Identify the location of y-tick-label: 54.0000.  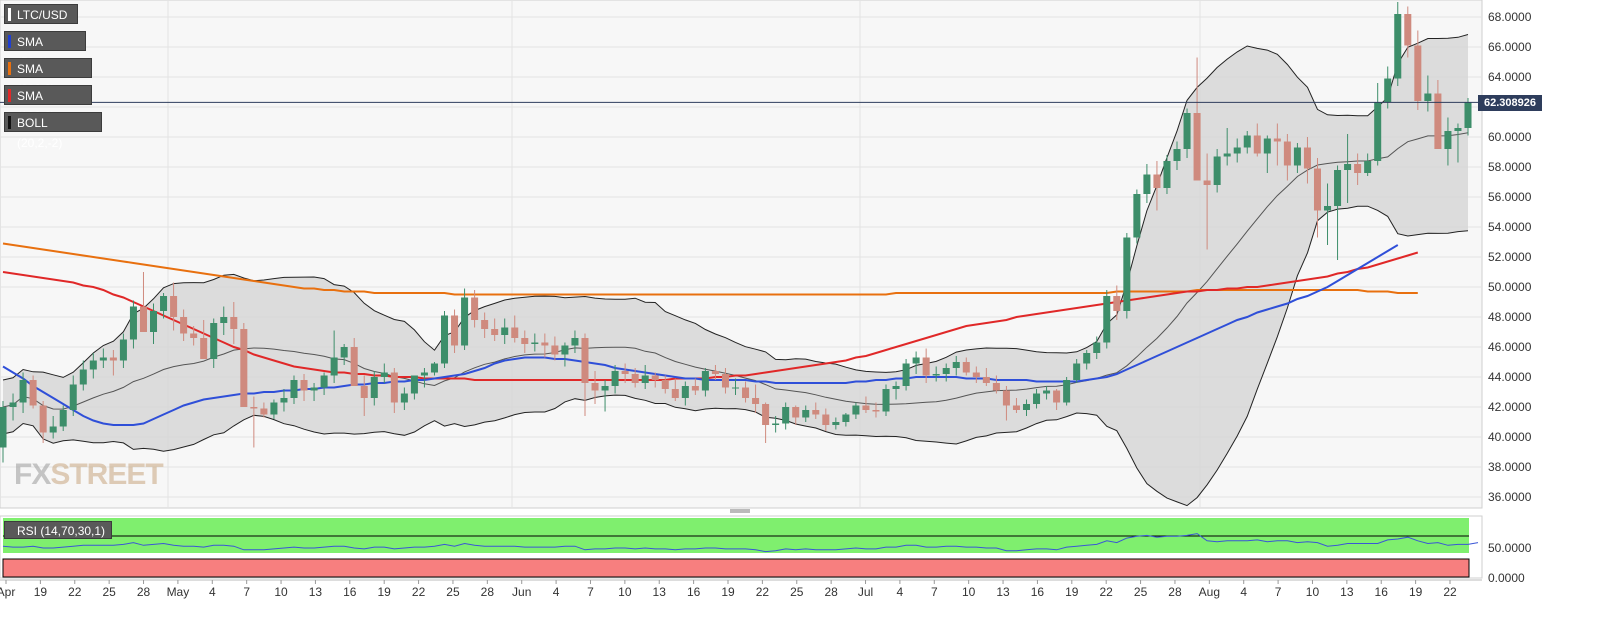
(1510, 227).